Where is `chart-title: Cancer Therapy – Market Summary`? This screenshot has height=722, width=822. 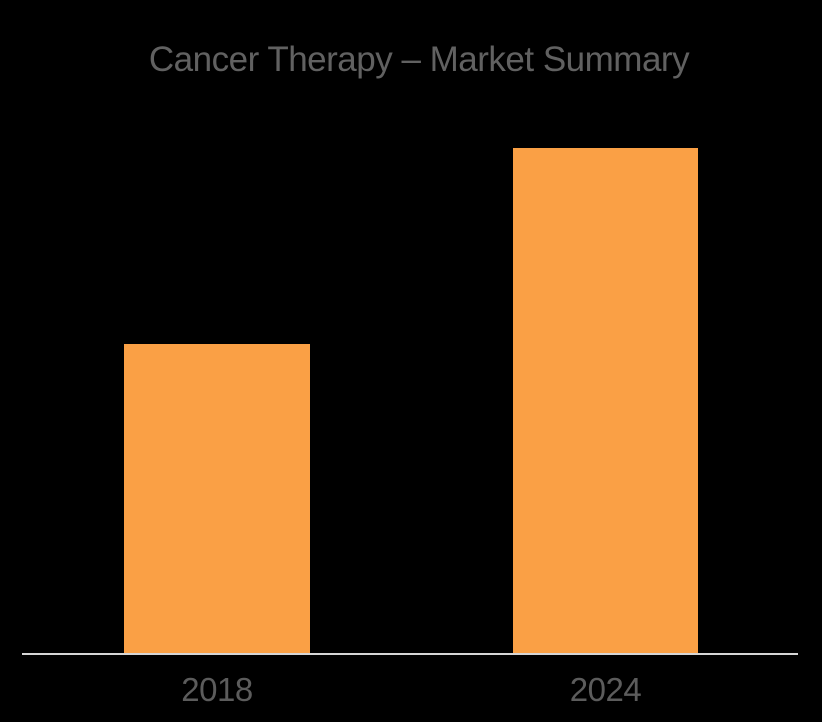
chart-title: Cancer Therapy – Market Summary is located at coordinates (419, 59).